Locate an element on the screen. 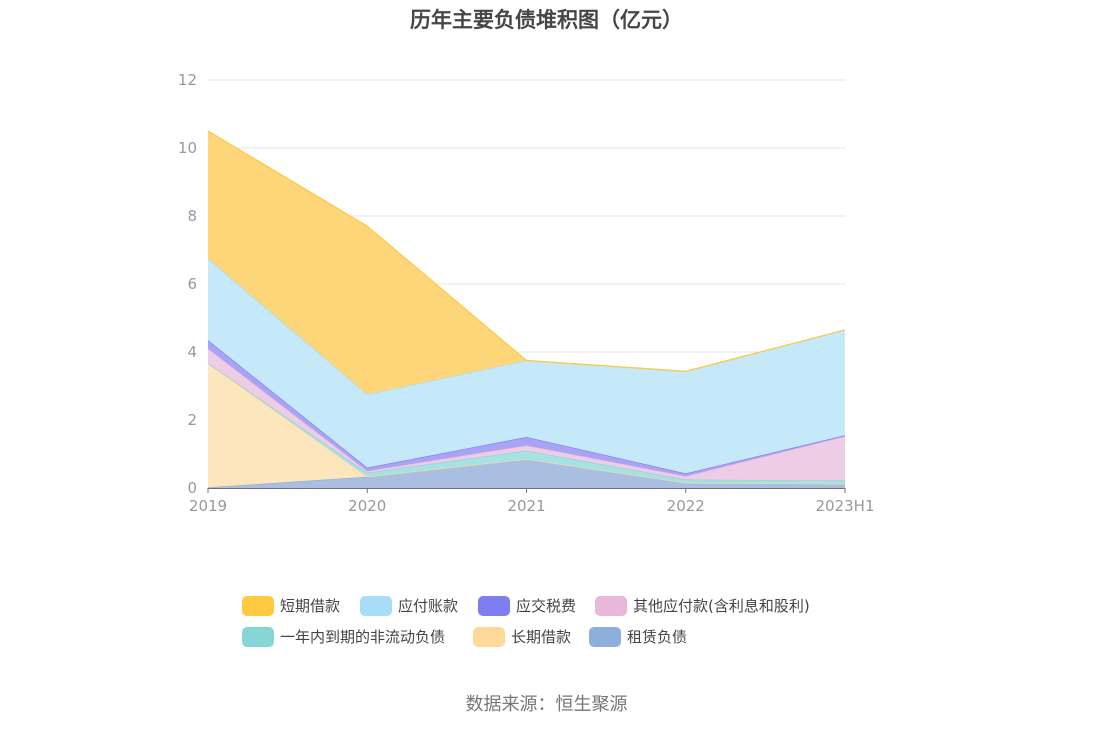 This screenshot has width=1093, height=729. legend-item-short-term-loans: 短期借款 is located at coordinates (291, 605).